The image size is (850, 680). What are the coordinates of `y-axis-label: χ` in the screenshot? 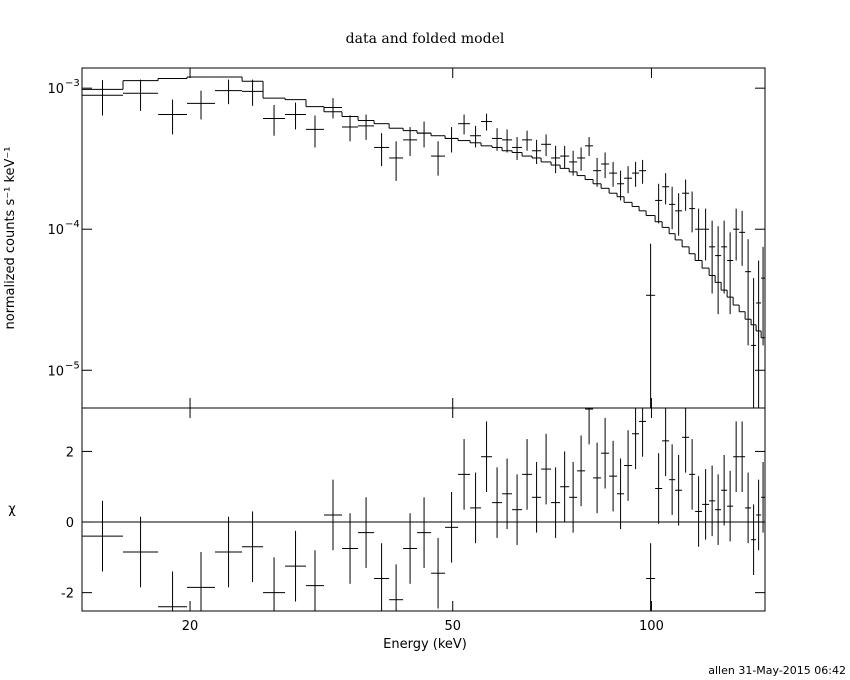 It's located at (12, 509).